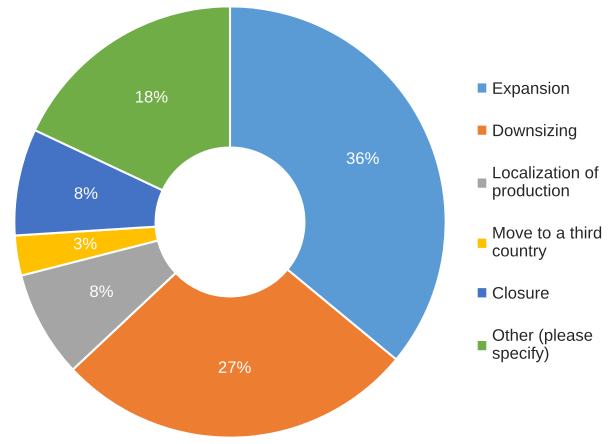 This screenshot has width=612, height=444. Describe the element at coordinates (520, 292) in the screenshot. I see `legend-label: Closure` at that location.